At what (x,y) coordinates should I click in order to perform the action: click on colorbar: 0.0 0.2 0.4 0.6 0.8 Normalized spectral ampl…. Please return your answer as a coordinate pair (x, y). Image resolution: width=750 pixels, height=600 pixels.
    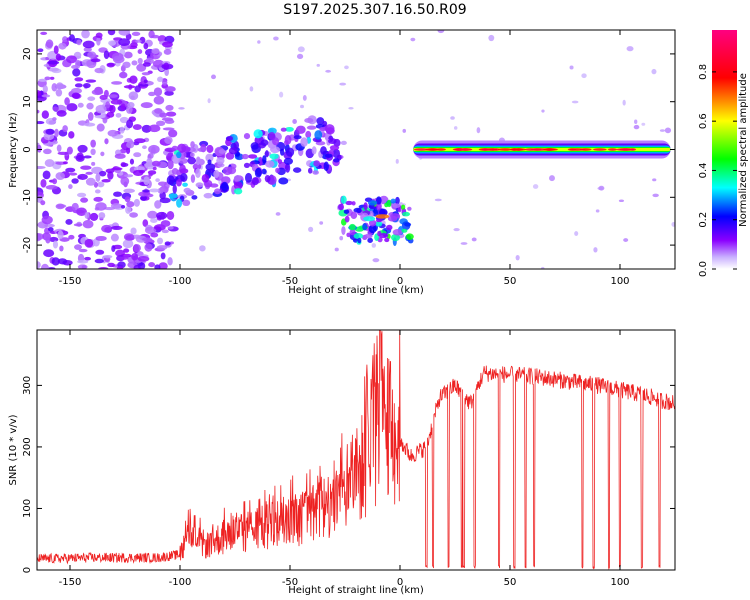
    Looking at the image, I should click on (723, 153).